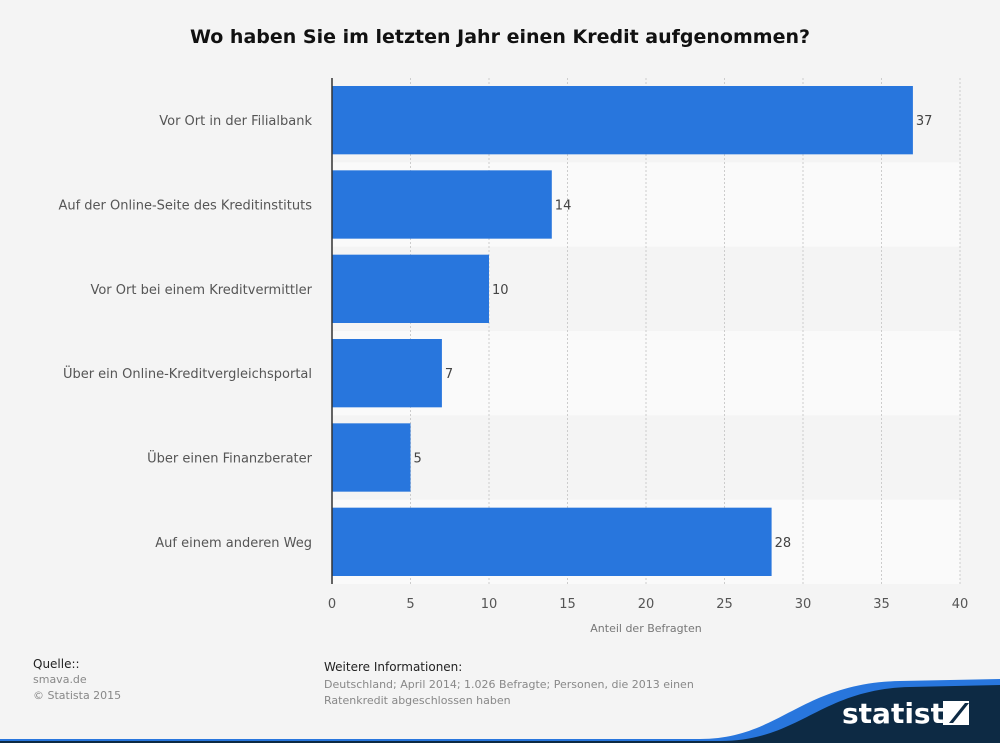  What do you see at coordinates (332, 604) in the screenshot?
I see `x-tick-label: 0` at bounding box center [332, 604].